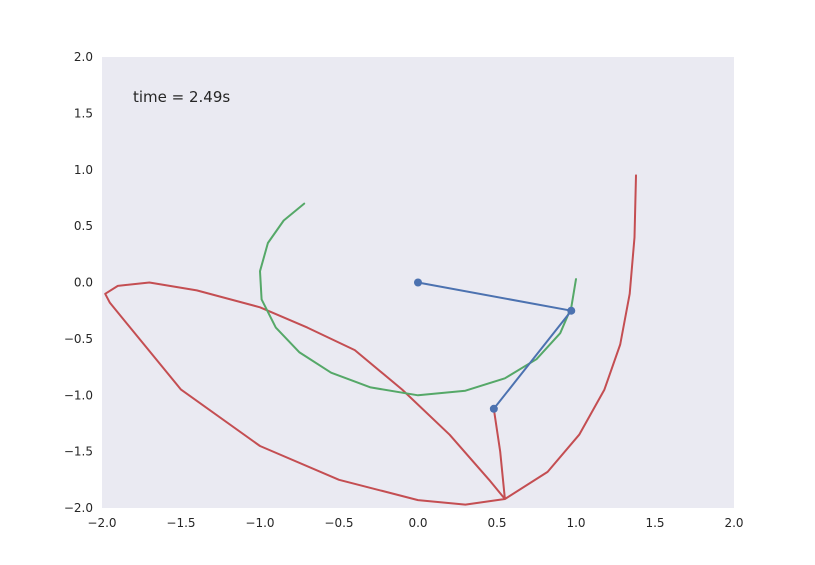 The height and width of the screenshot is (565, 815). Describe the element at coordinates (575, 523) in the screenshot. I see `x-tick-label: 1.0` at that location.